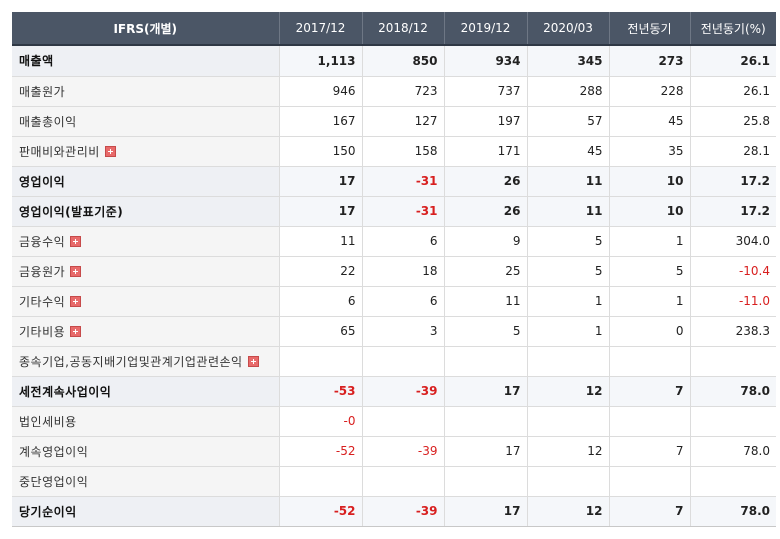 Image resolution: width=780 pixels, height=539 pixels. I want to click on row-label: 매출원가, so click(42, 91).